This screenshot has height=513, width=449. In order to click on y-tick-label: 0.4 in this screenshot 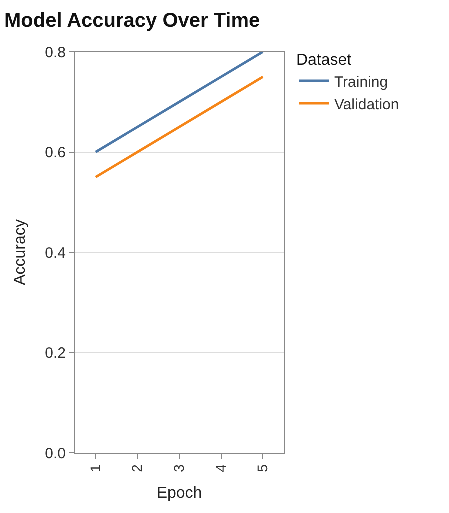, I will do `click(55, 253)`.